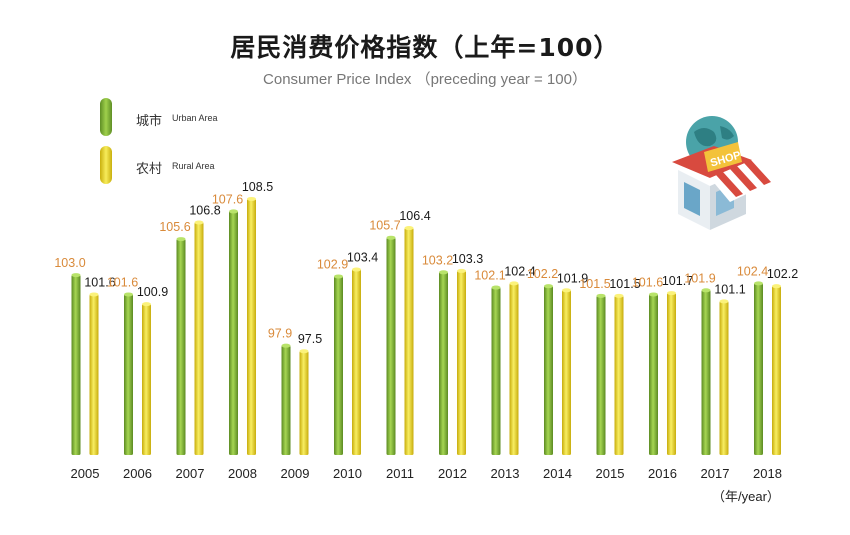  Describe the element at coordinates (286, 345) in the screenshot. I see `bar-cap-urban-2009` at that location.